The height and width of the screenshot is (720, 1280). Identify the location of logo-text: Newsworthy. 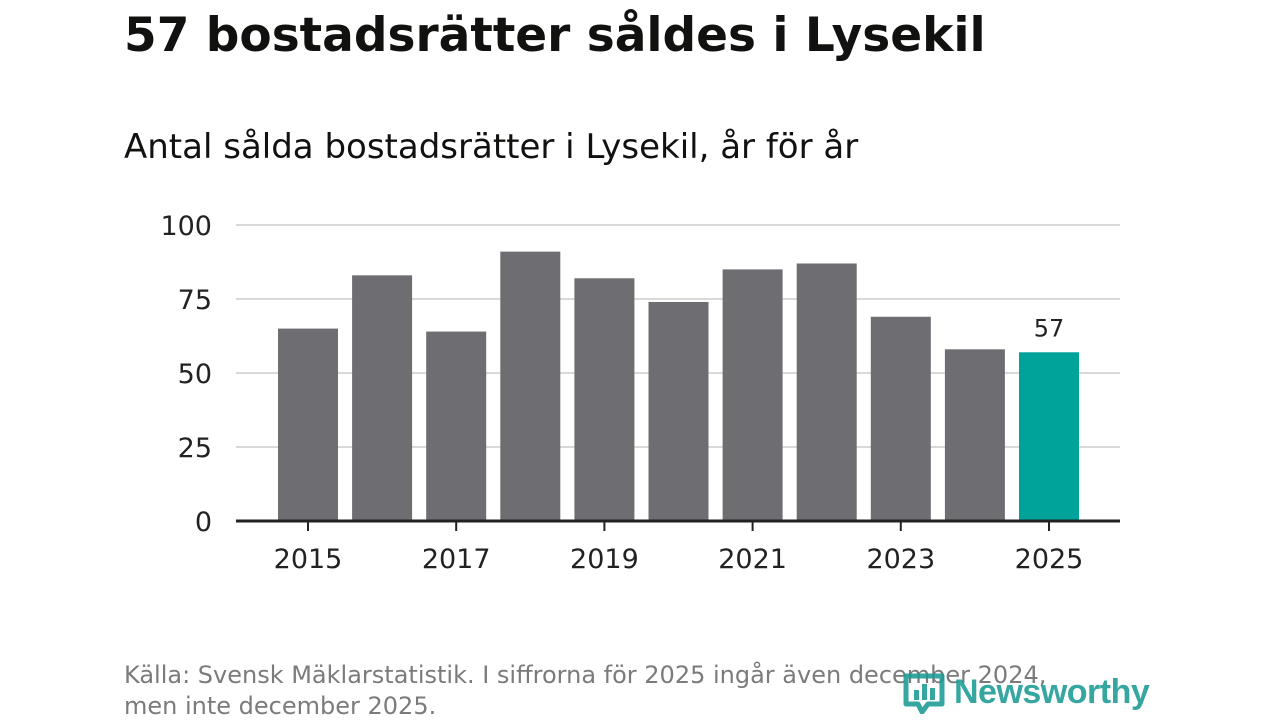
(1052, 691).